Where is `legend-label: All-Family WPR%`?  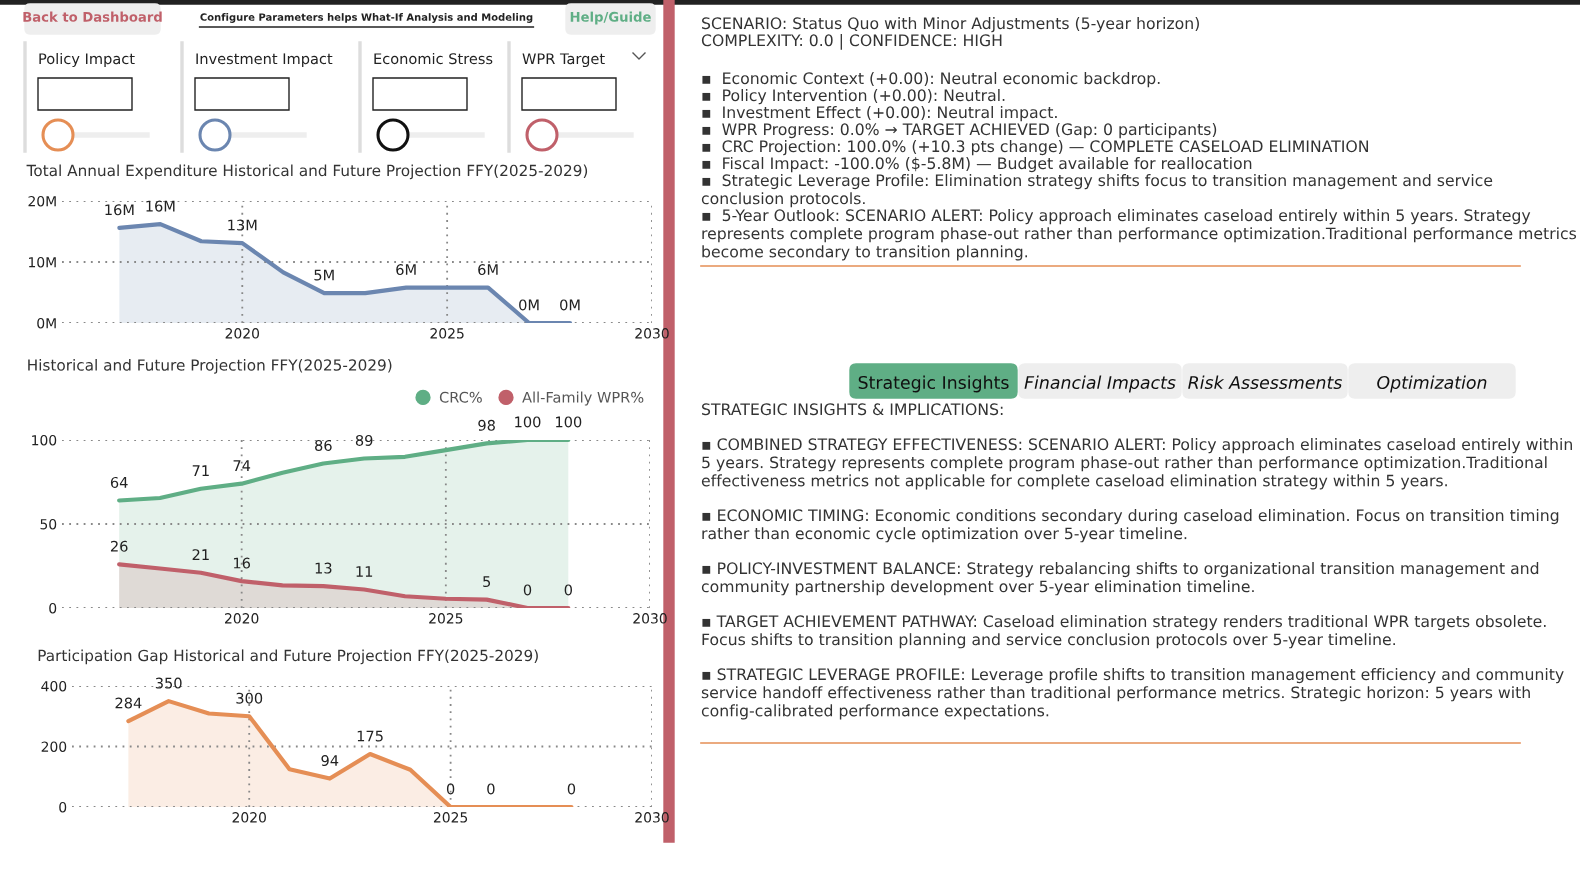
legend-label: All-Family WPR% is located at coordinates (583, 398).